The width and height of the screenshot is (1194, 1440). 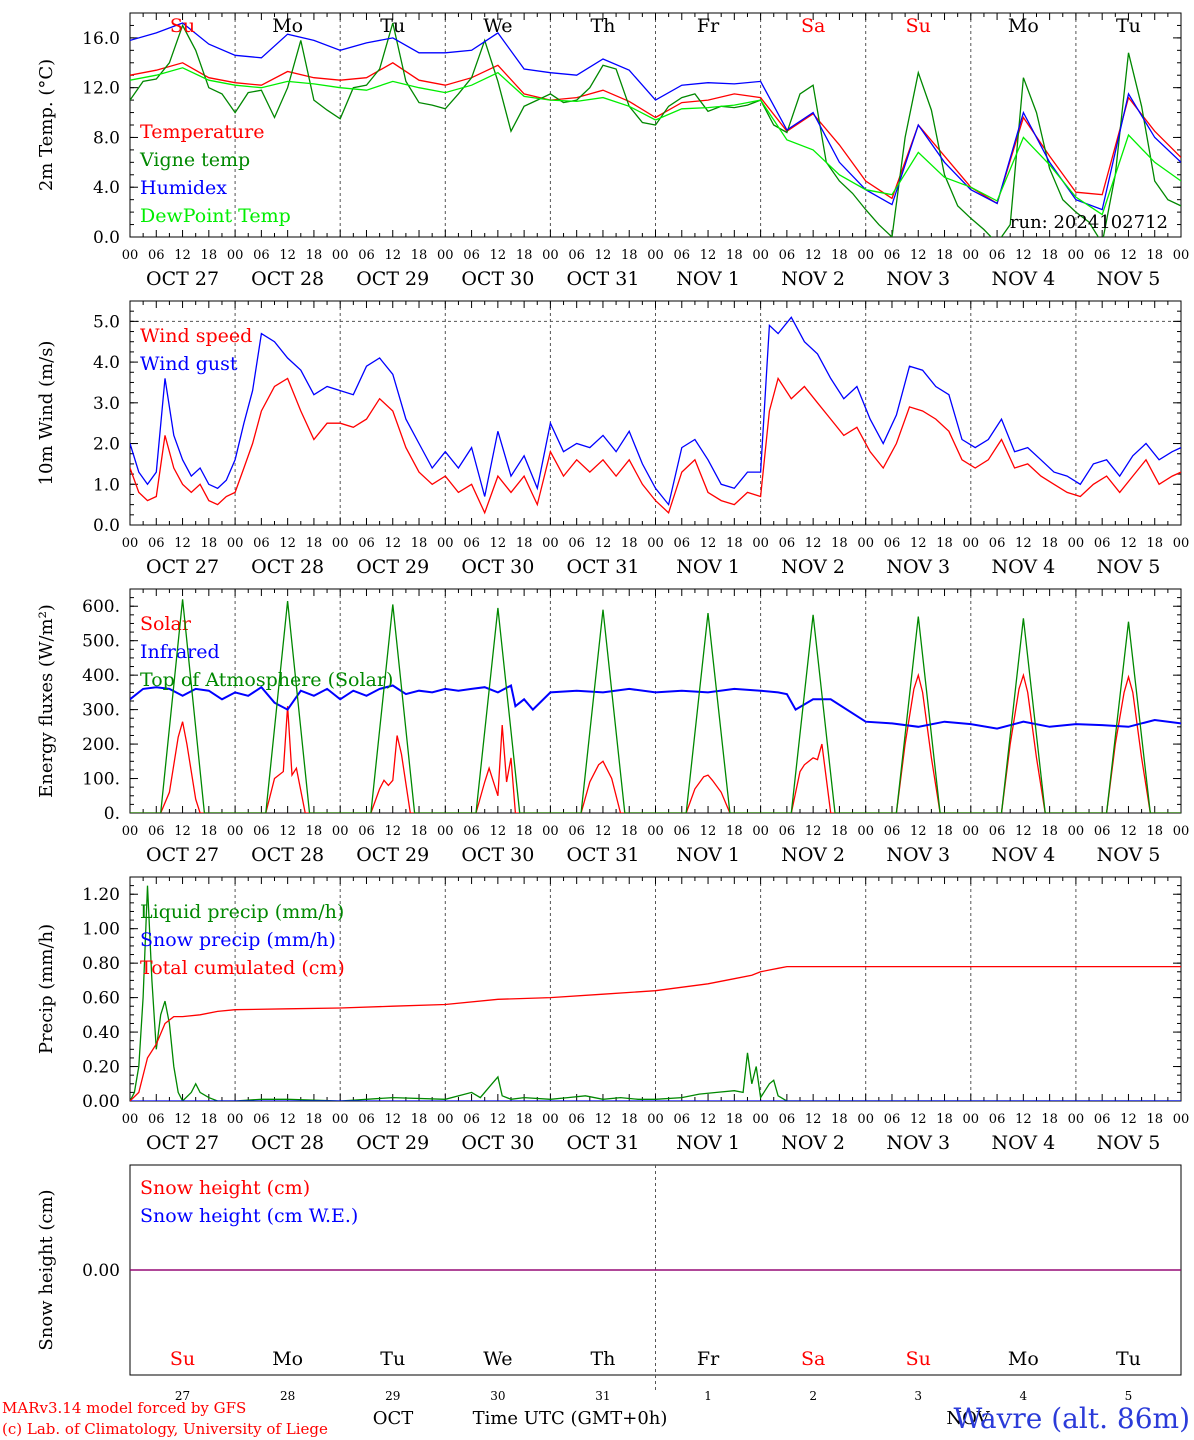 What do you see at coordinates (392, 567) in the screenshot?
I see `date-label: OCT 29` at bounding box center [392, 567].